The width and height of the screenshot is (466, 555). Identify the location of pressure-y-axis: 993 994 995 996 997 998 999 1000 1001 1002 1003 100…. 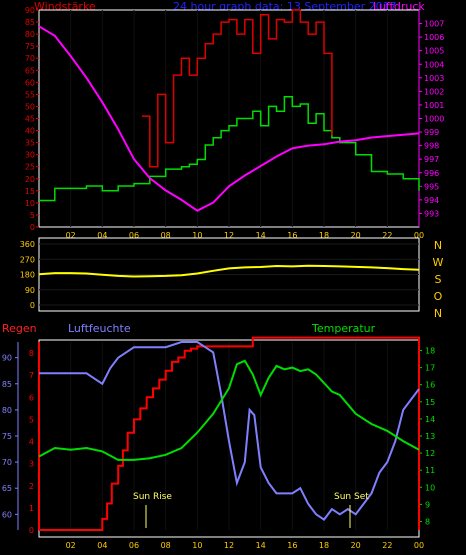
(431, 118).